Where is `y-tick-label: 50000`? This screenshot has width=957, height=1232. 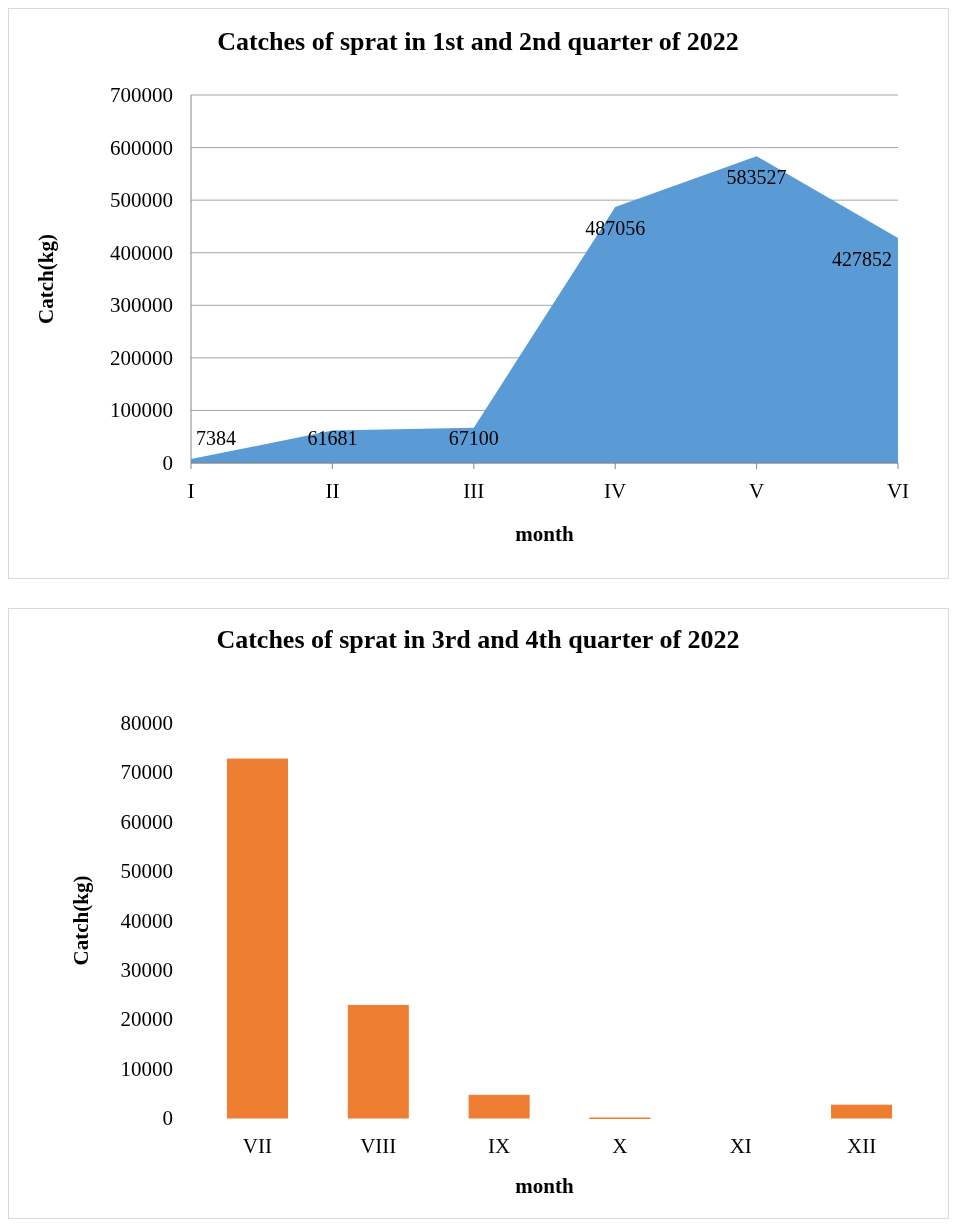
y-tick-label: 50000 is located at coordinates (146, 871).